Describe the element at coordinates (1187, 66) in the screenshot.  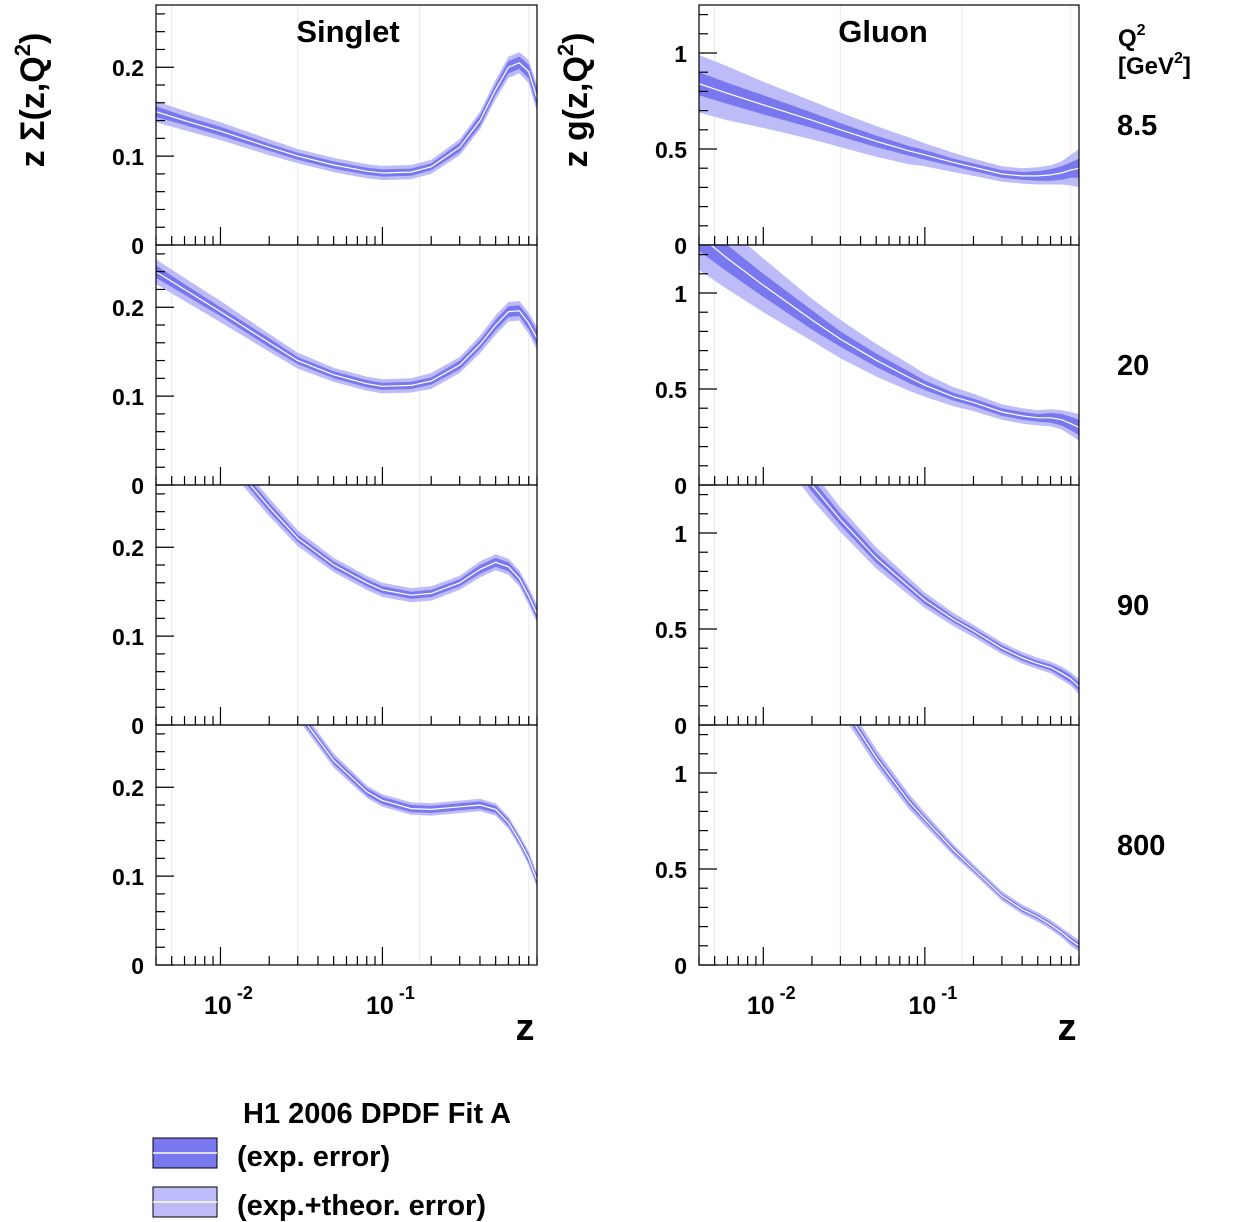
I see `q2-unit-suffix: ]` at that location.